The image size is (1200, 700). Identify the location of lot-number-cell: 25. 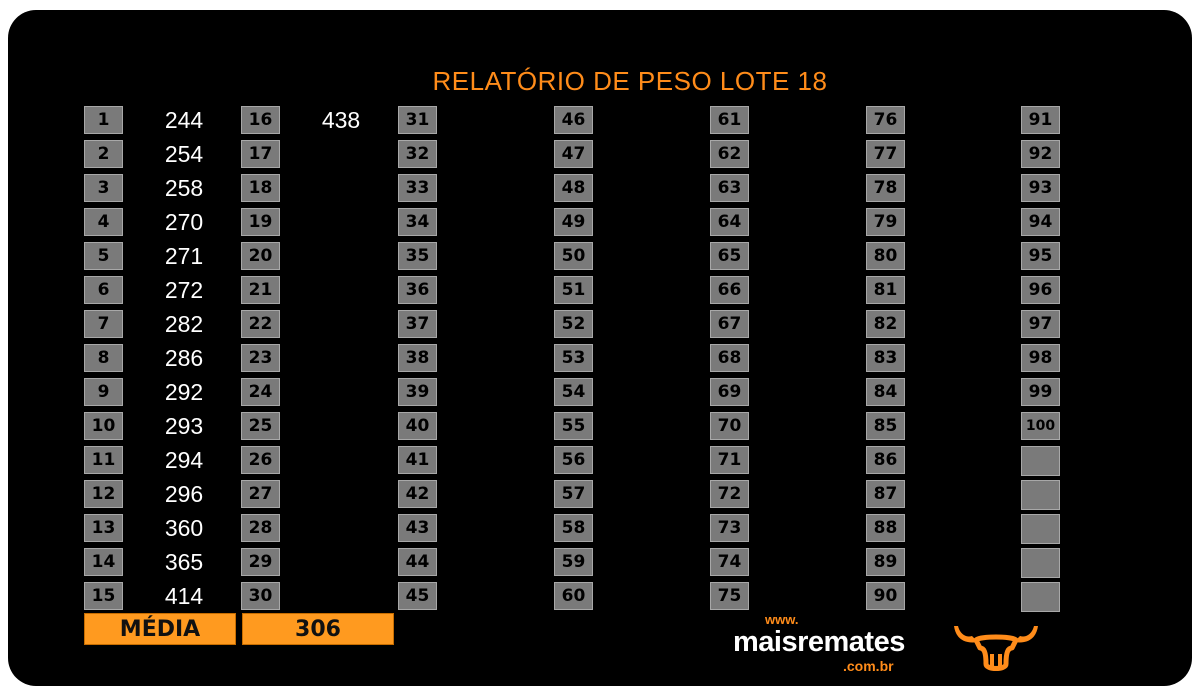
(260, 426).